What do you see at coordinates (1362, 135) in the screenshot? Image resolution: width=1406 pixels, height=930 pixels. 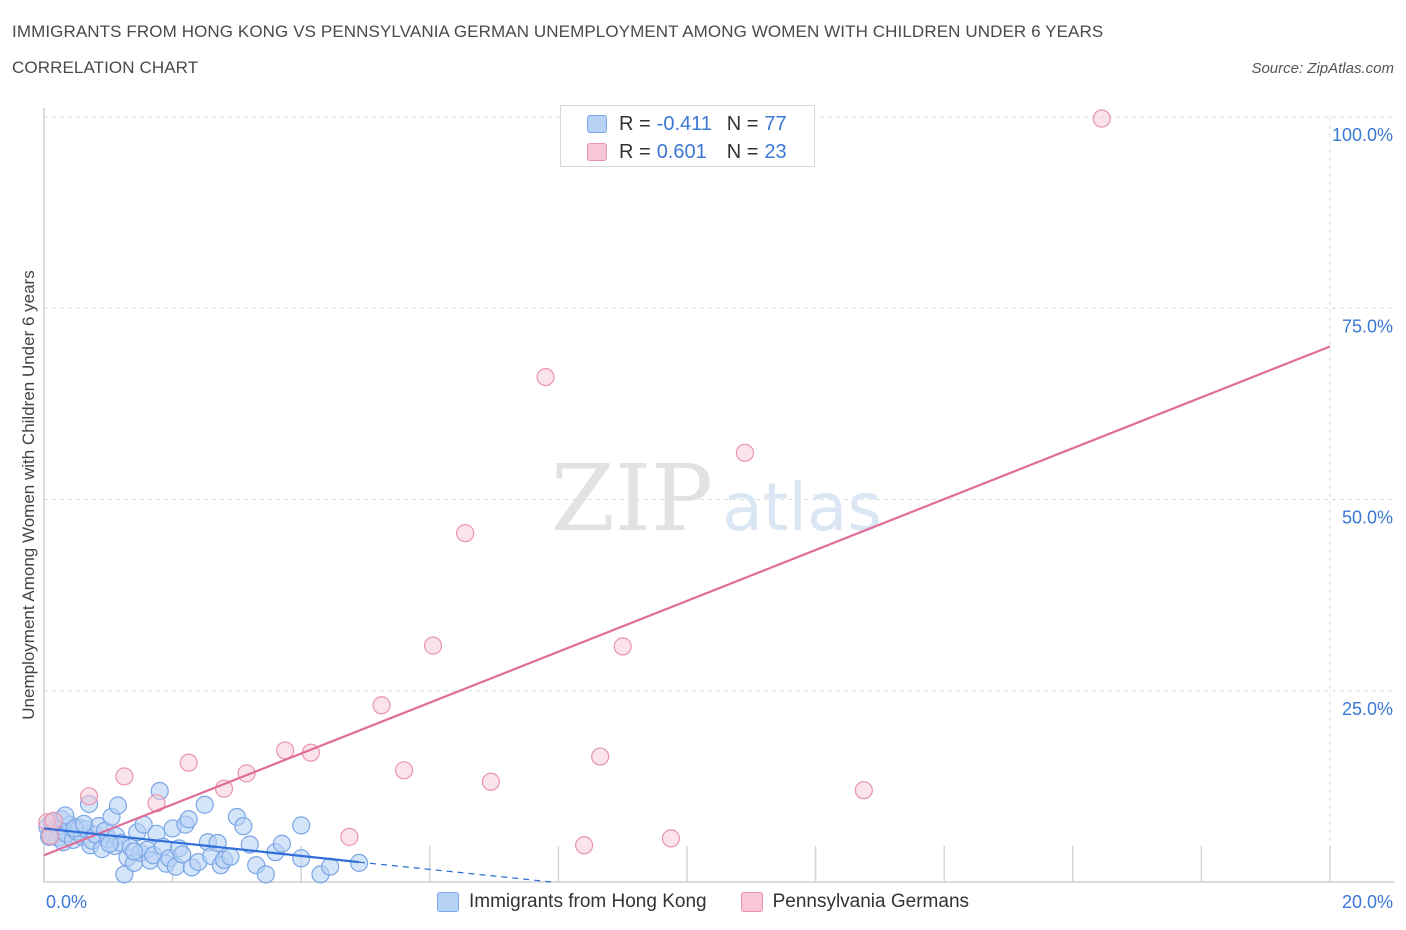 I see `y-tick-label: 100.0%` at bounding box center [1362, 135].